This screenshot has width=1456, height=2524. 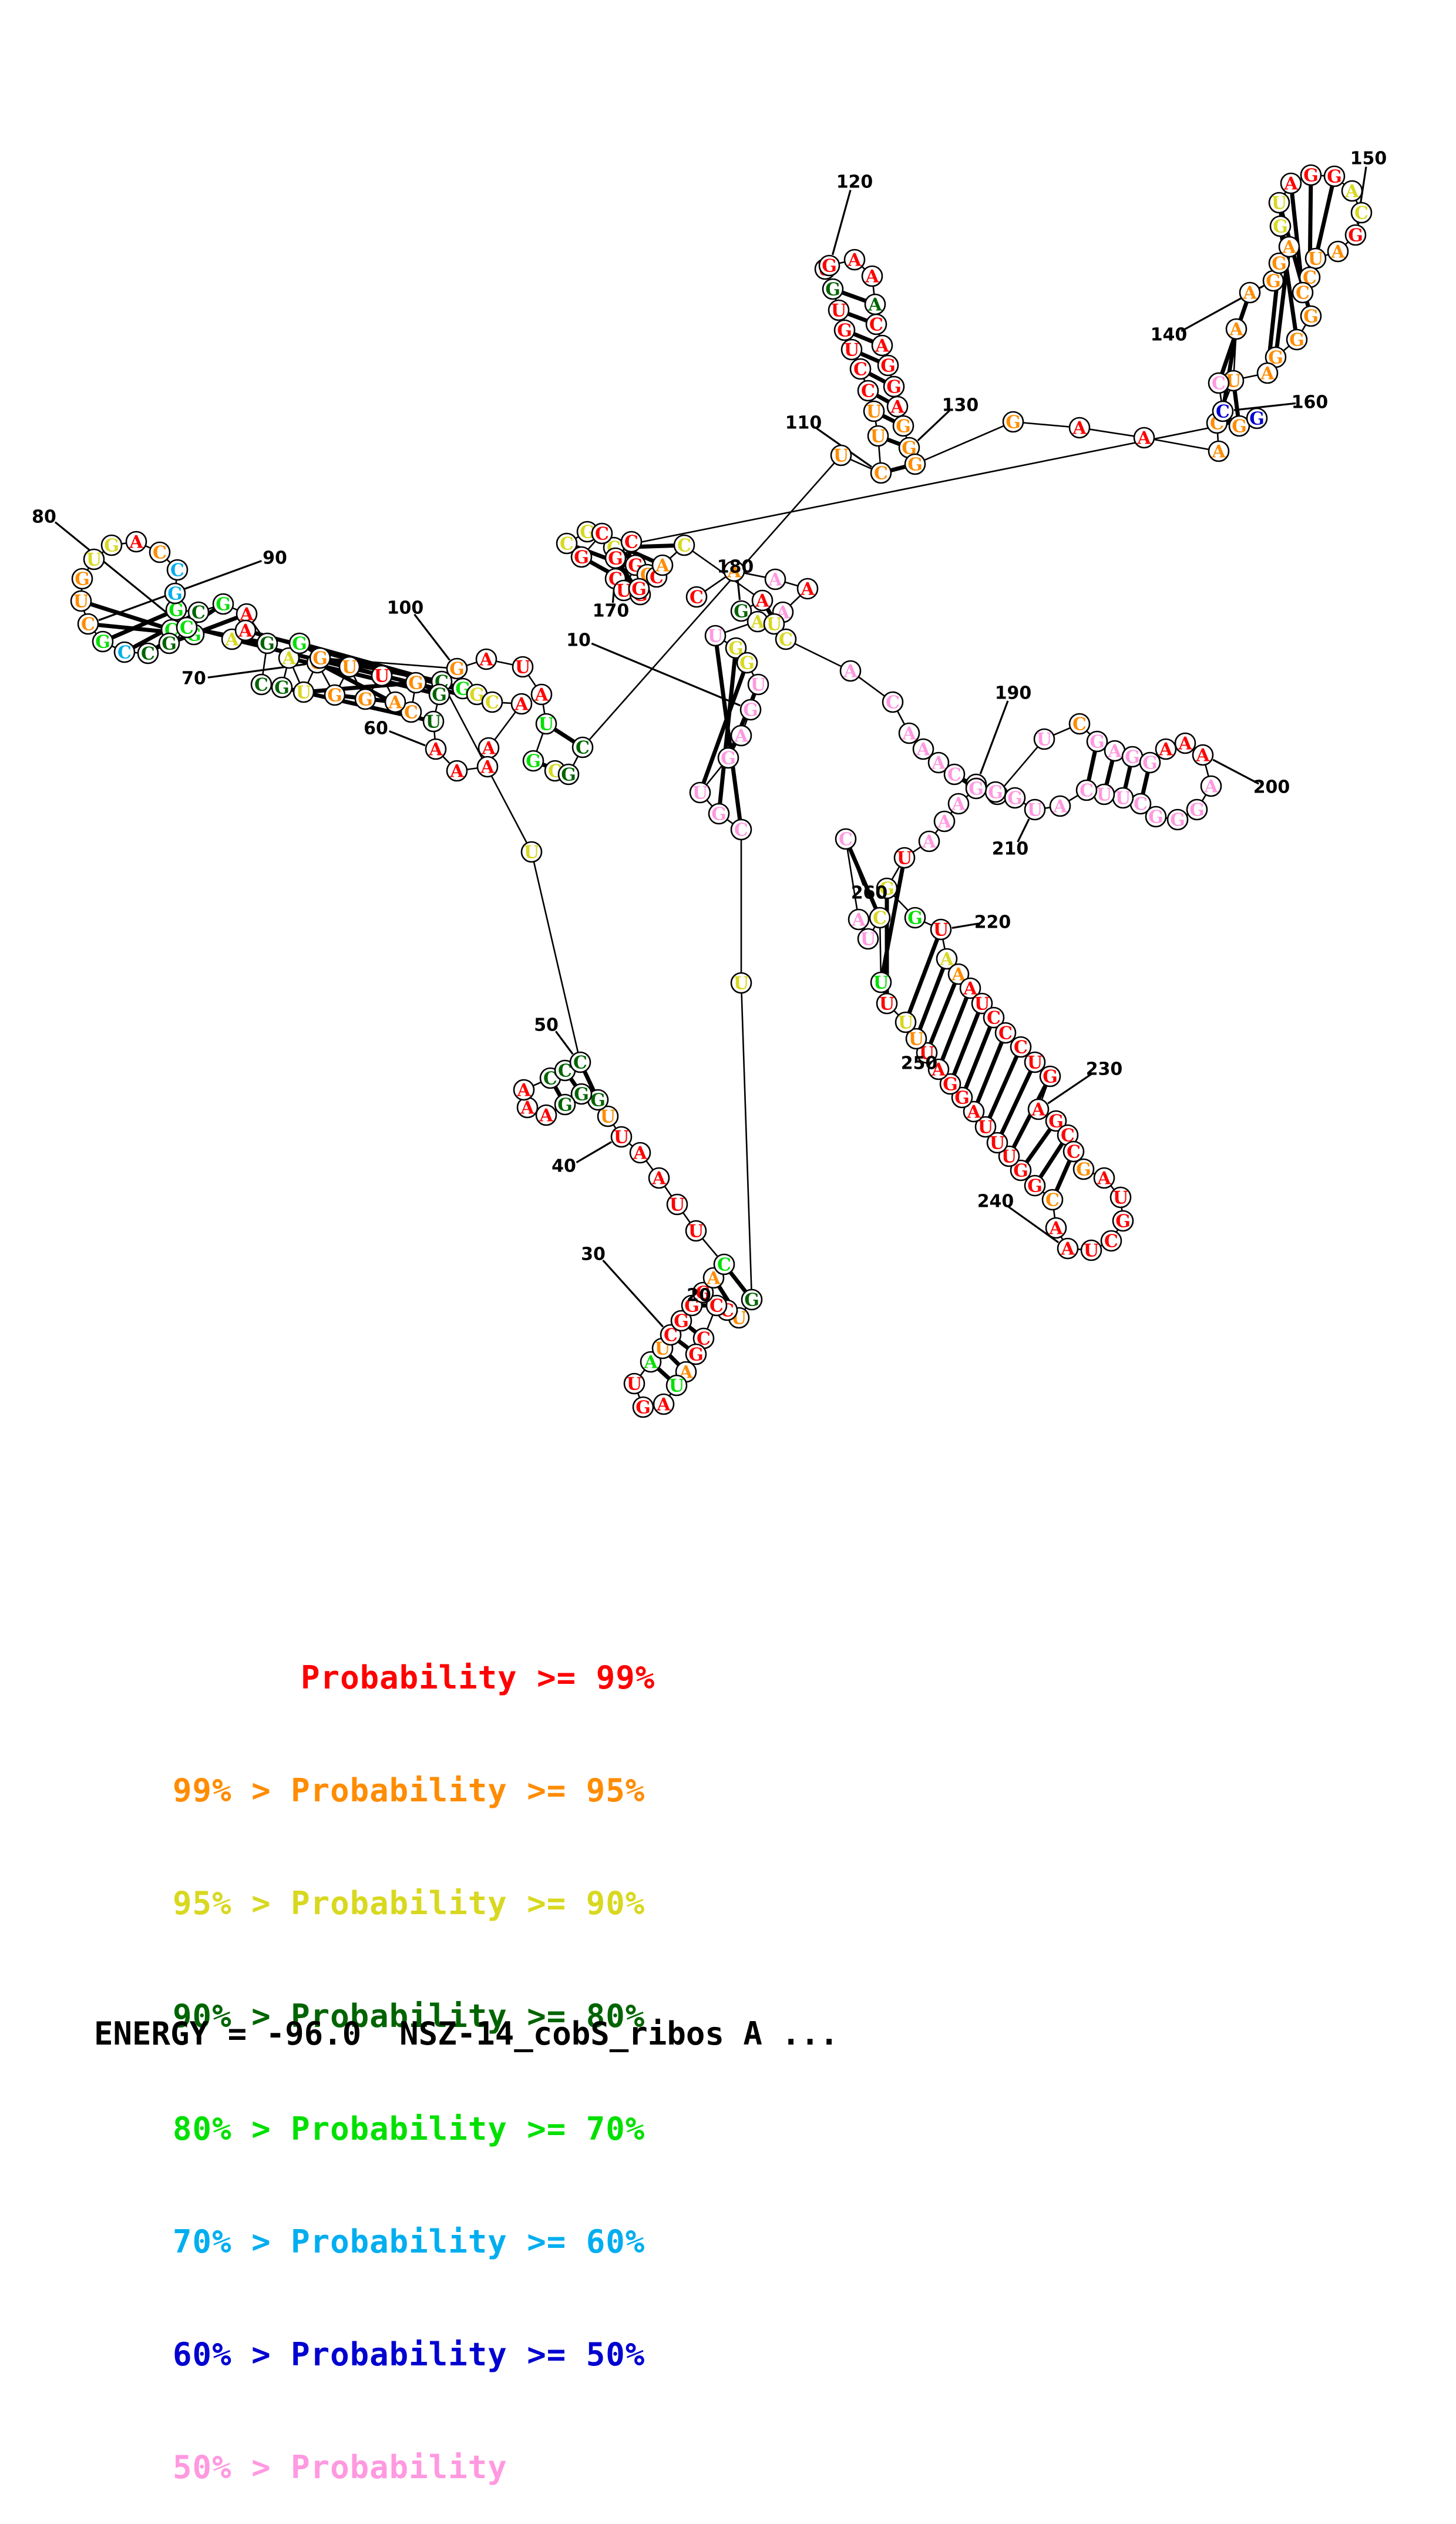 What do you see at coordinates (1104, 1069) in the screenshot?
I see `position-label-230: 230` at bounding box center [1104, 1069].